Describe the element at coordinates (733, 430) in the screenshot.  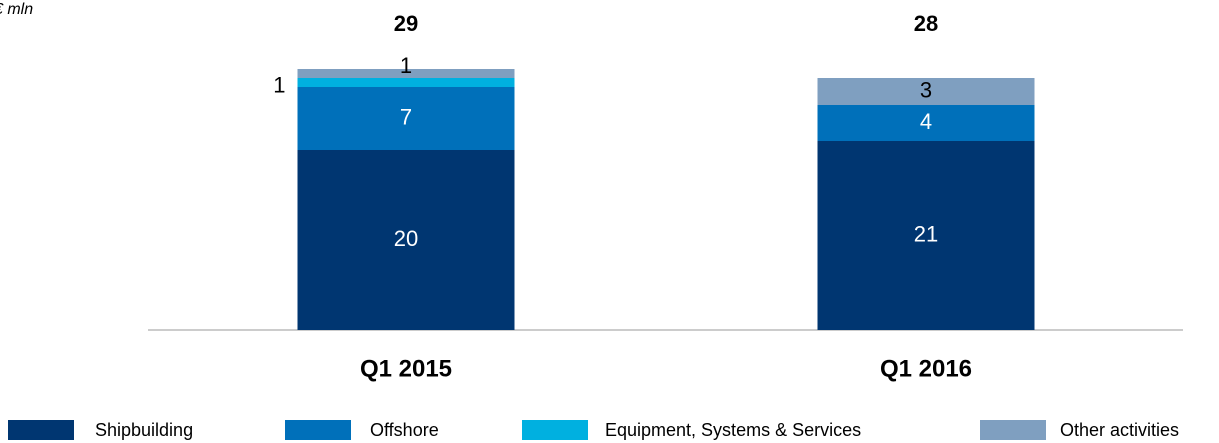
I see `legend-label: Equipment, Systems & Services` at that location.